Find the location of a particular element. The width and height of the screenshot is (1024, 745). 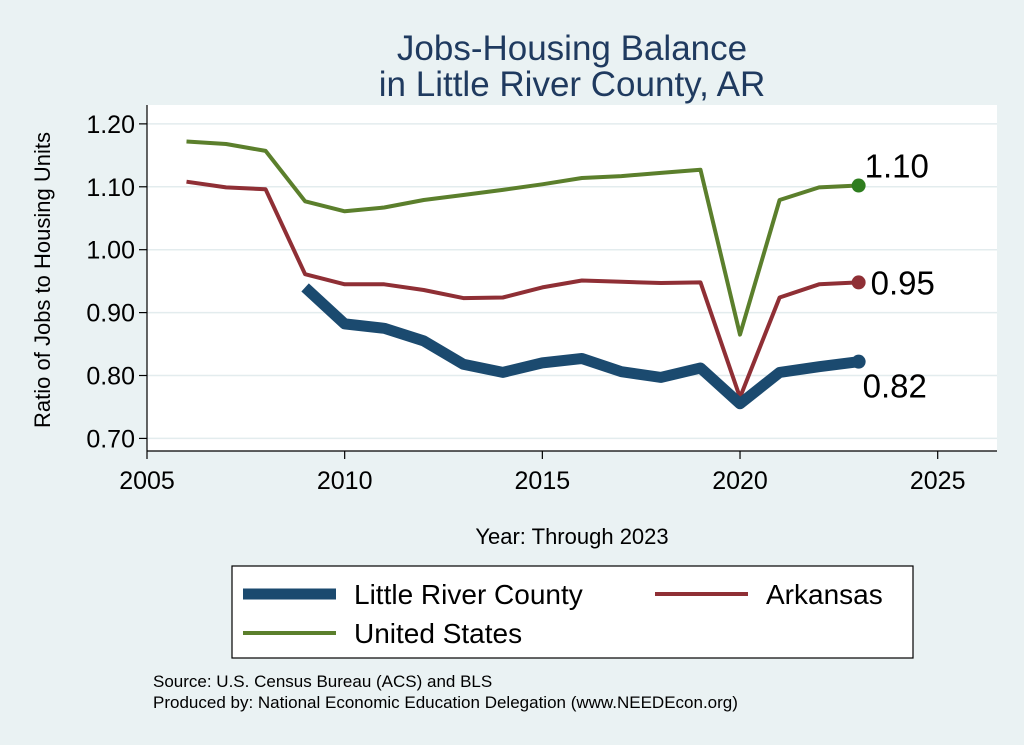

end-point-united-states is located at coordinates (858, 185).